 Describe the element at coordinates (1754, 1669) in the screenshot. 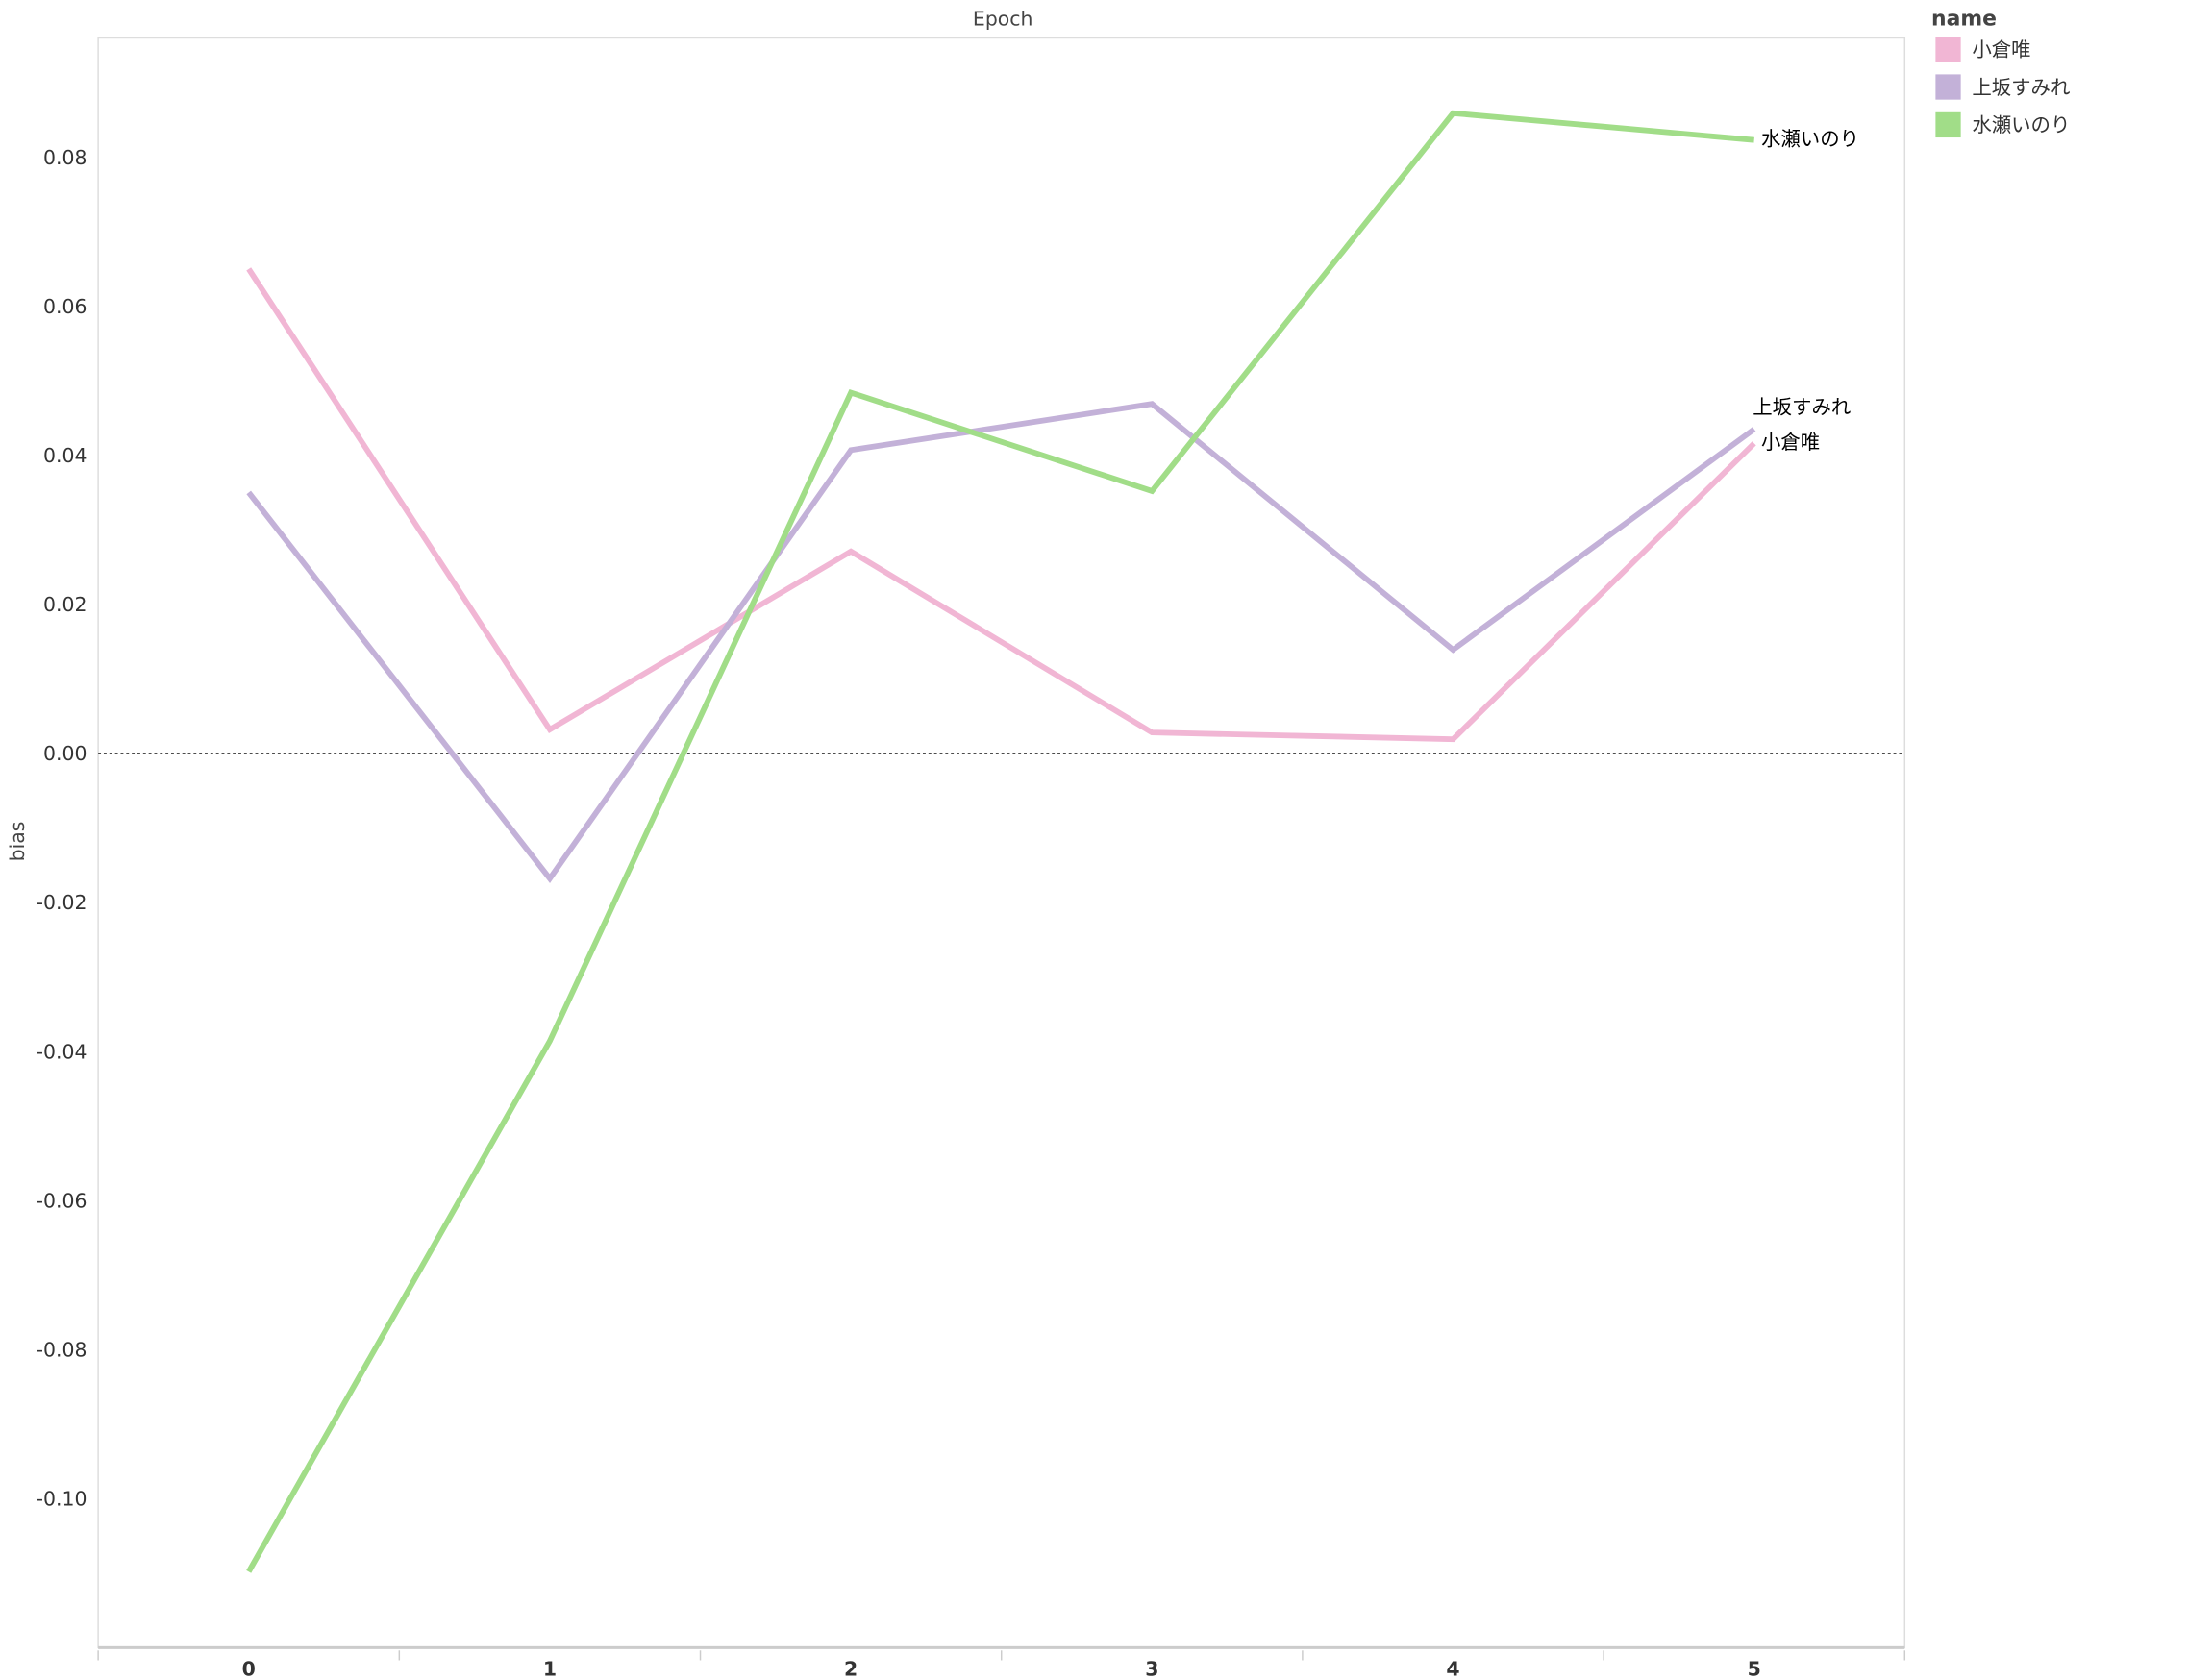

I see `x-tick-label: 5` at that location.